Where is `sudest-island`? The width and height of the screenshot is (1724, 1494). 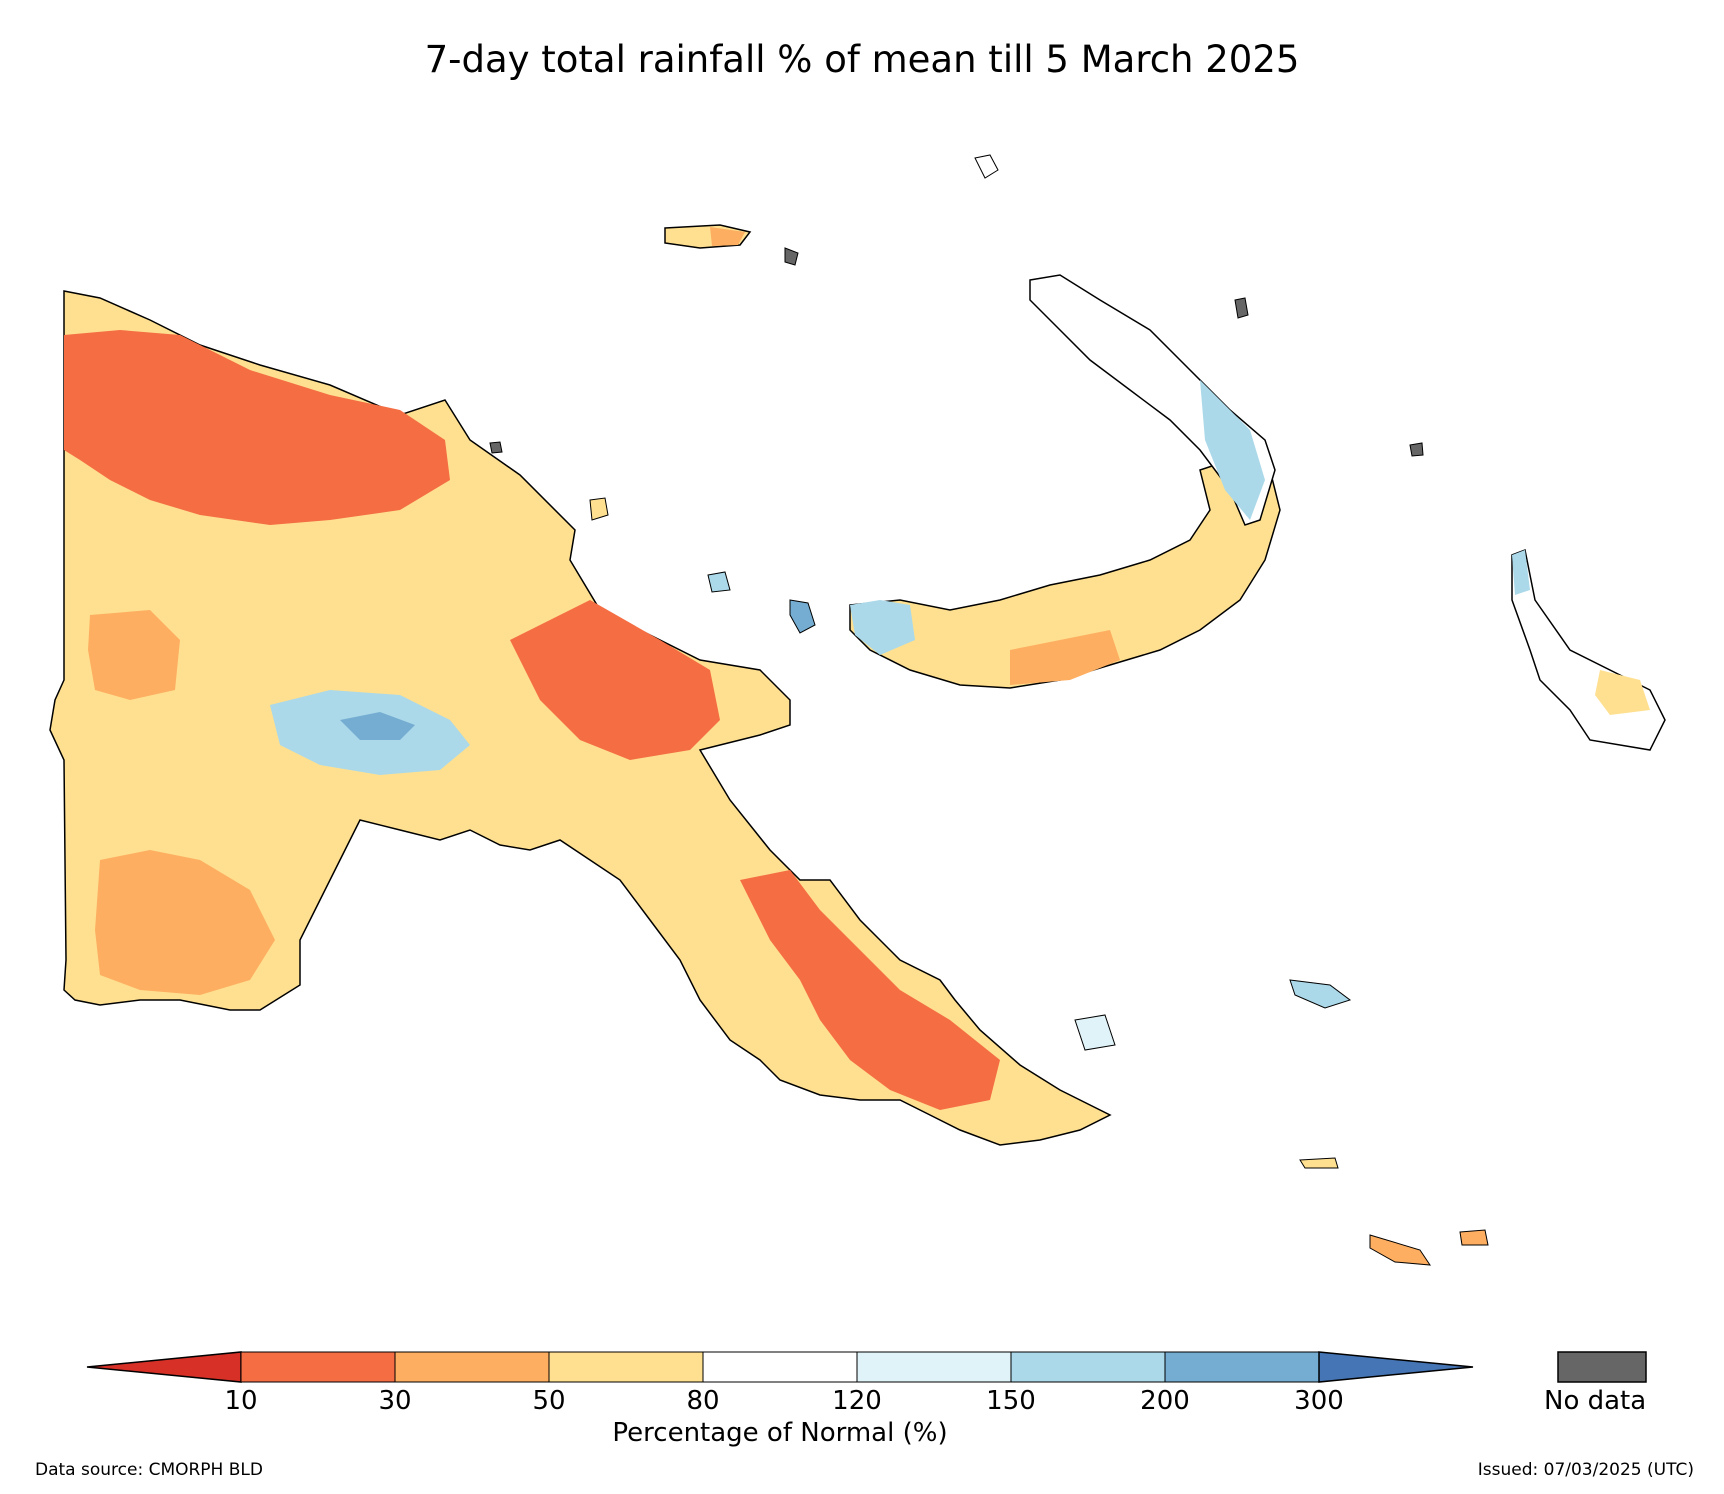
sudest-island is located at coordinates (1400, 1250).